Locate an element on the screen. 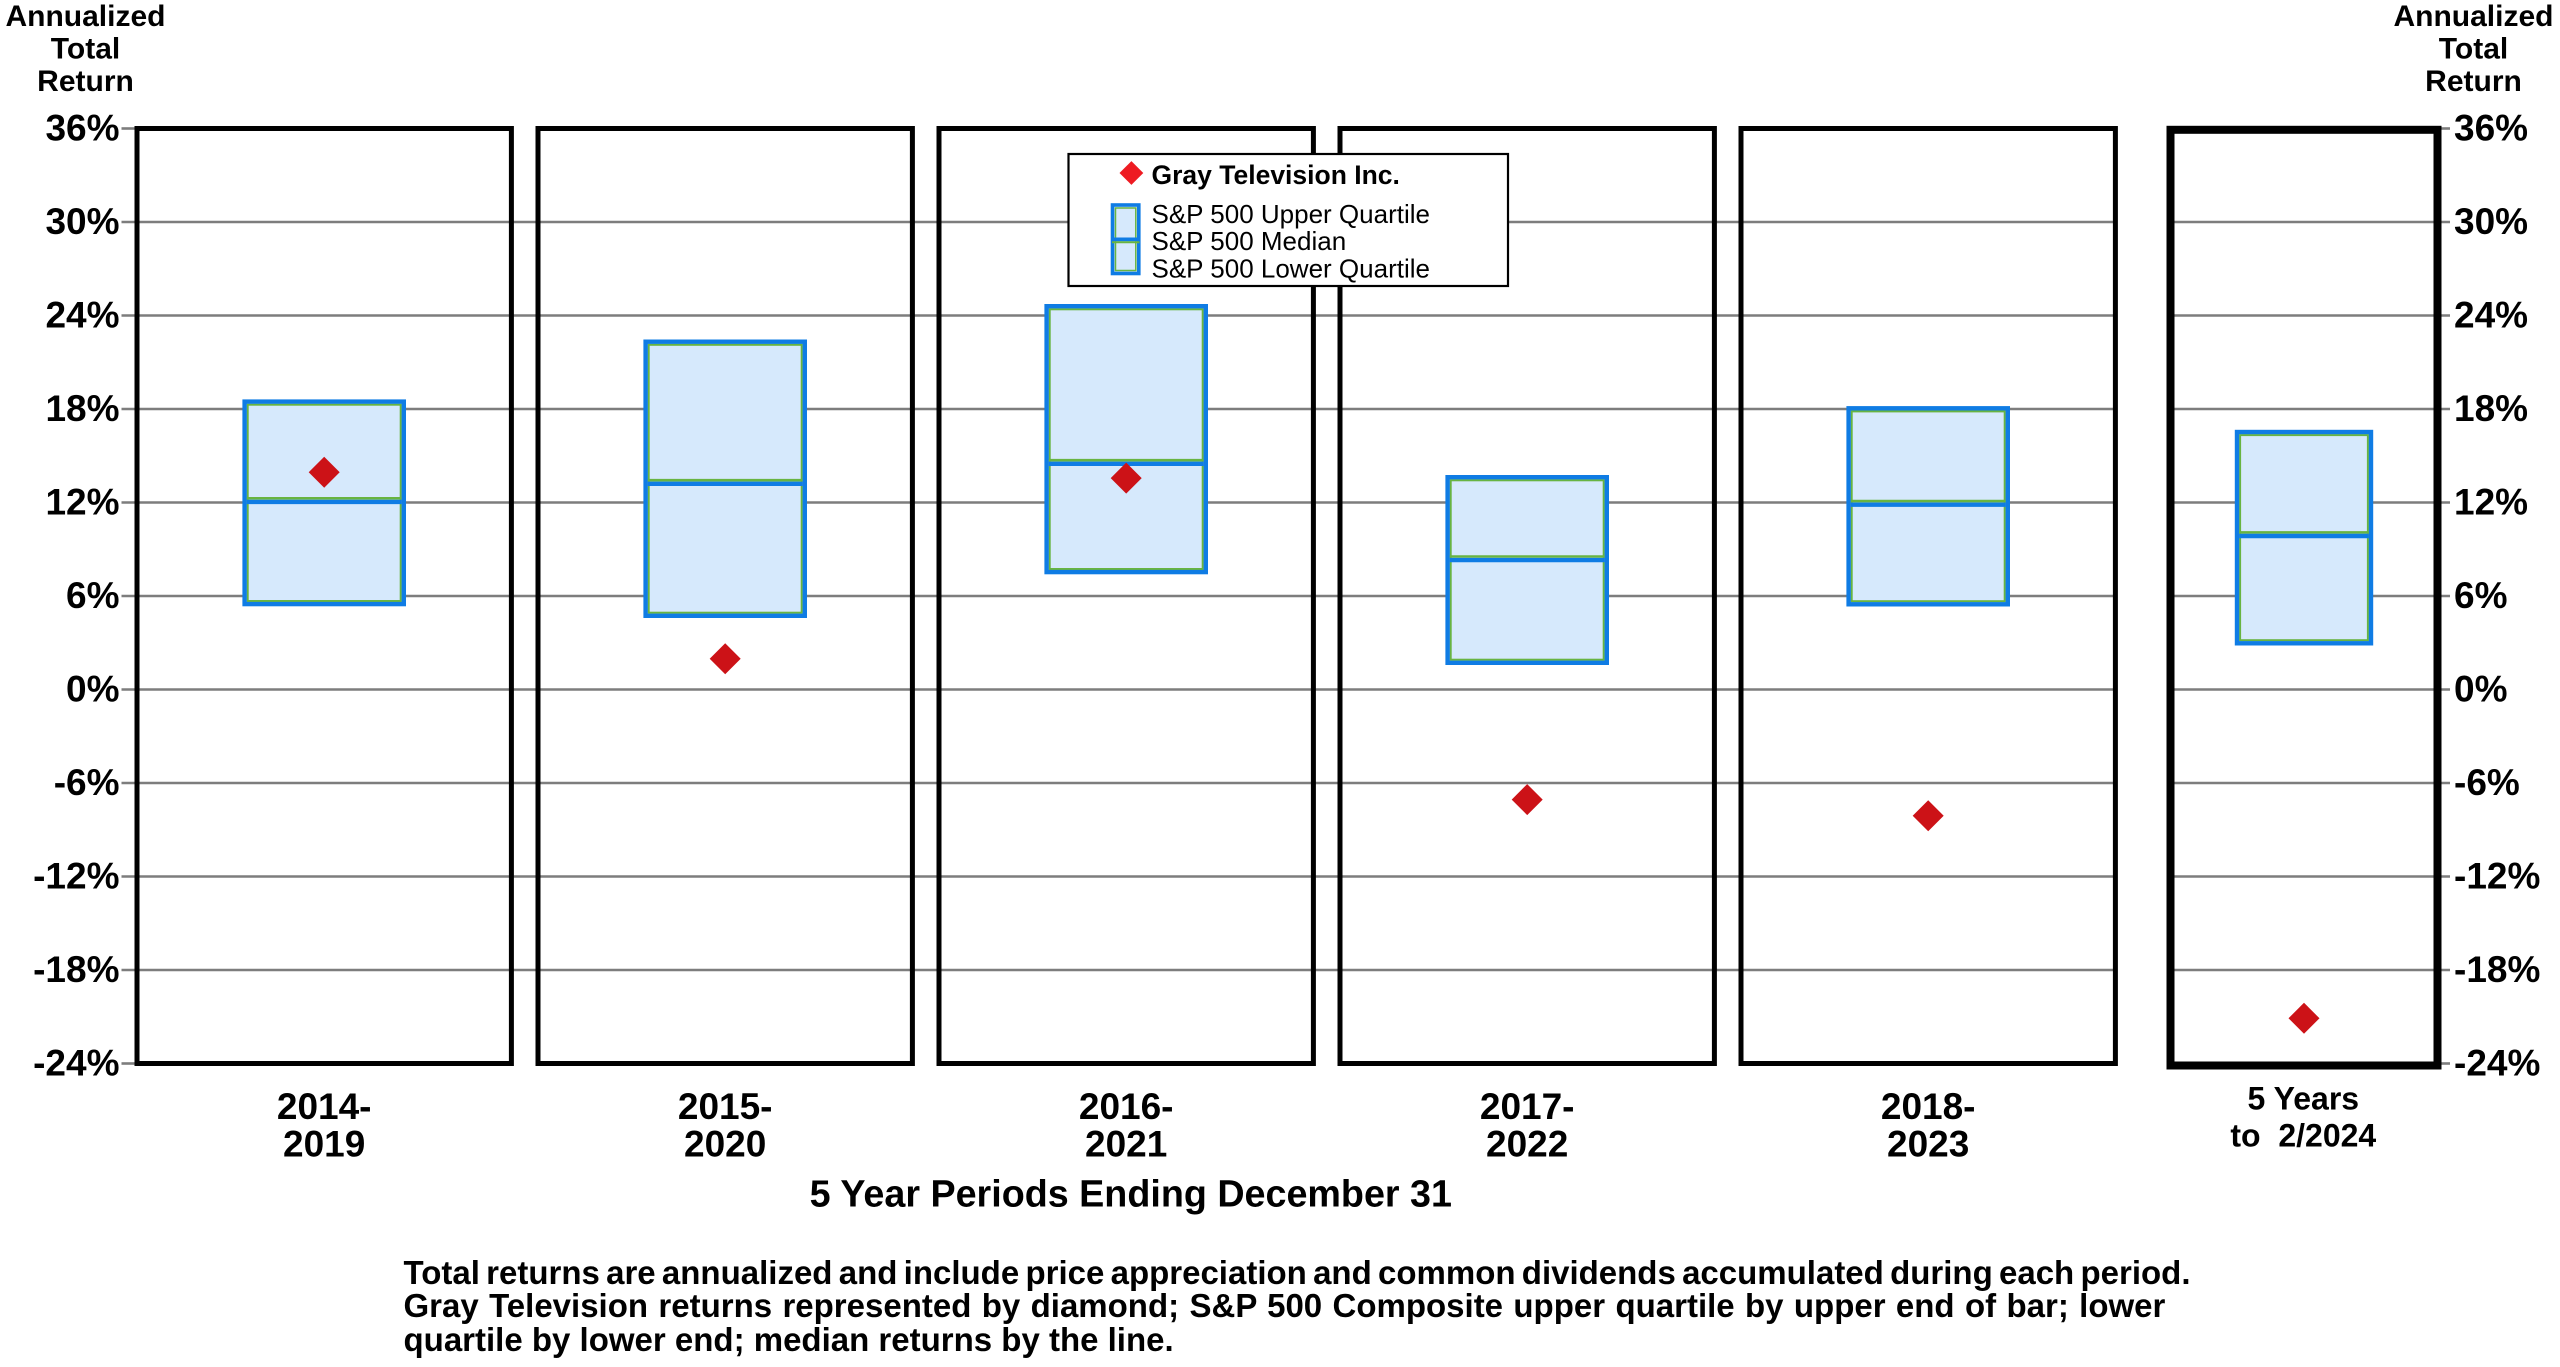  svg-text: S&P 500 Upper Quartile is located at coordinates (1291, 214).